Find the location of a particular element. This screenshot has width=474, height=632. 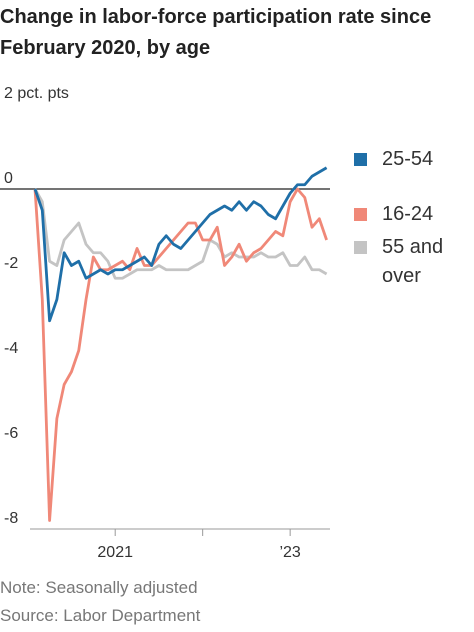

legend-item: 55 and over is located at coordinates (413, 262).